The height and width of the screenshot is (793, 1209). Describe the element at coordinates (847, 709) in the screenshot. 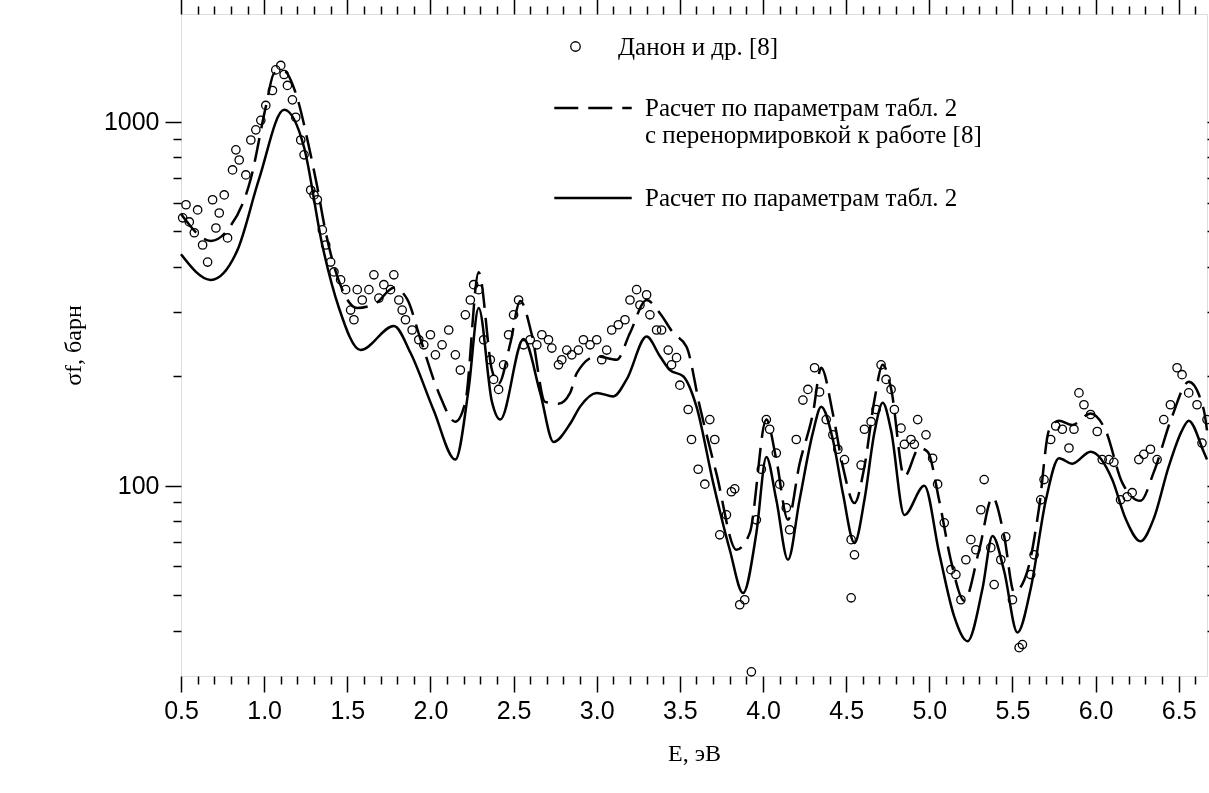

I see `x-tick-label: 4.5` at that location.